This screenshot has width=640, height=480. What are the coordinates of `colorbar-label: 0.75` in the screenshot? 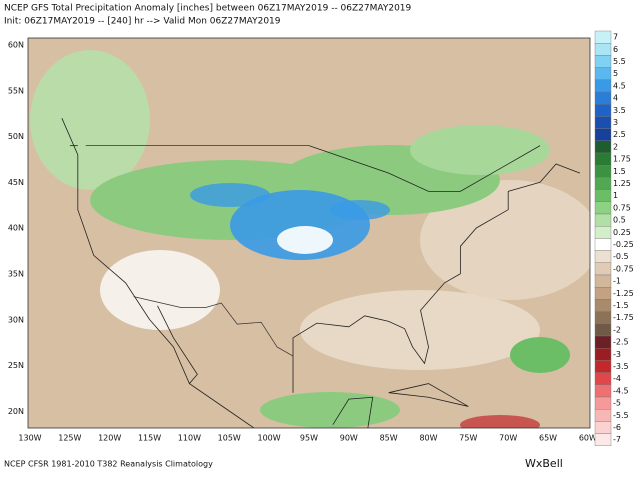 It's located at (622, 207).